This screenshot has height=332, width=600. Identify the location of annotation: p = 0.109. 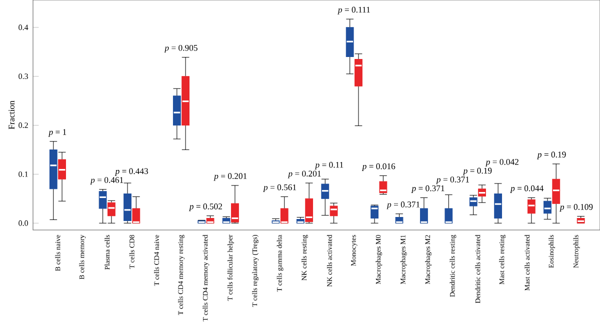
(576, 208).